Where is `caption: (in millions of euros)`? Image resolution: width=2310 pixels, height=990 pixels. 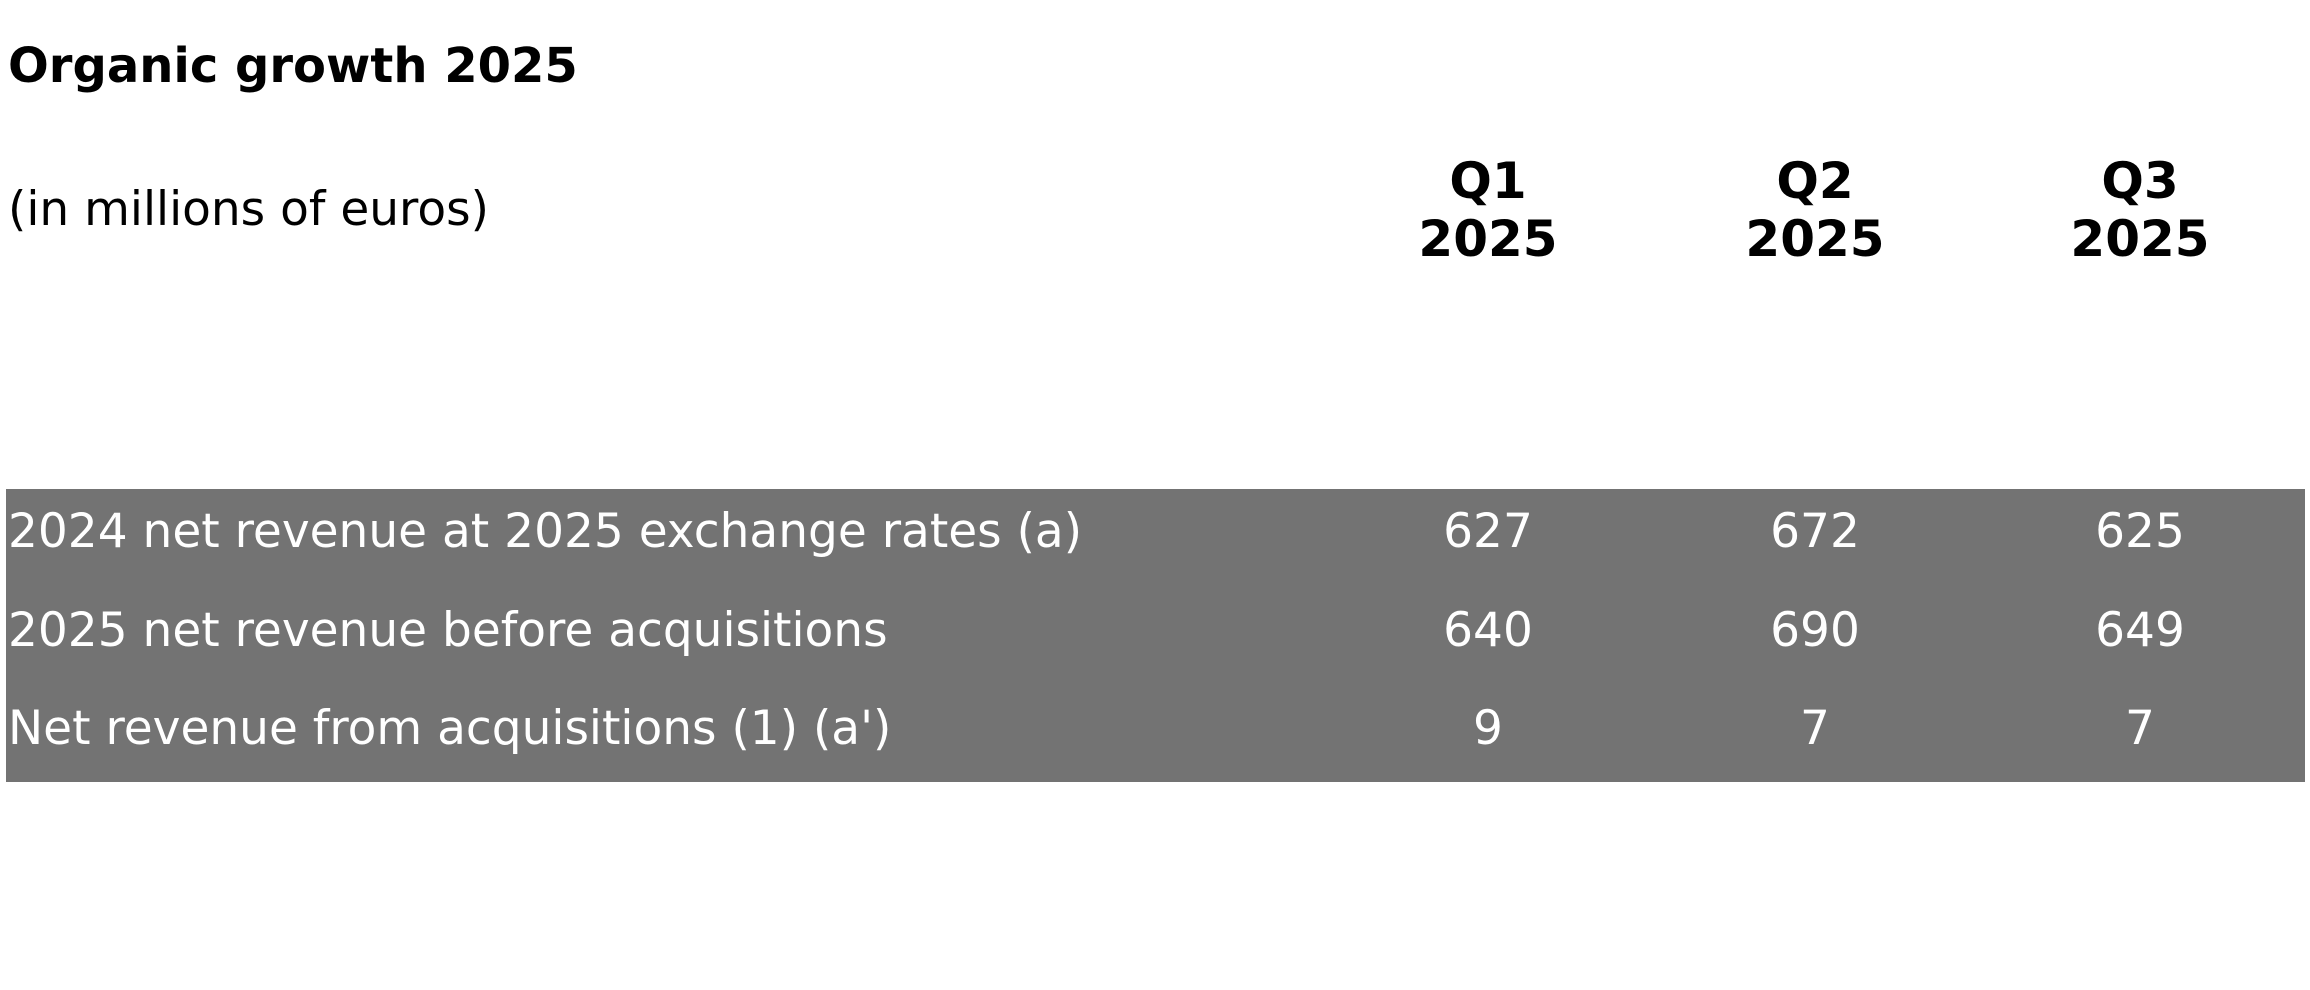
caption: (in millions of euros) is located at coordinates (248, 209).